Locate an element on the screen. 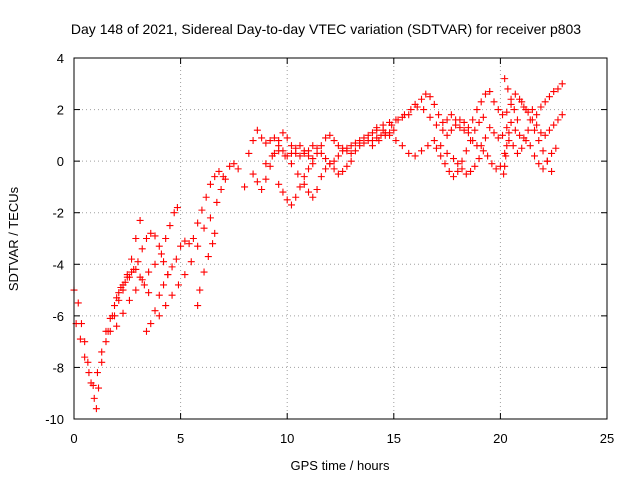 The width and height of the screenshot is (640, 480). x-tick-label: 15 is located at coordinates (394, 438).